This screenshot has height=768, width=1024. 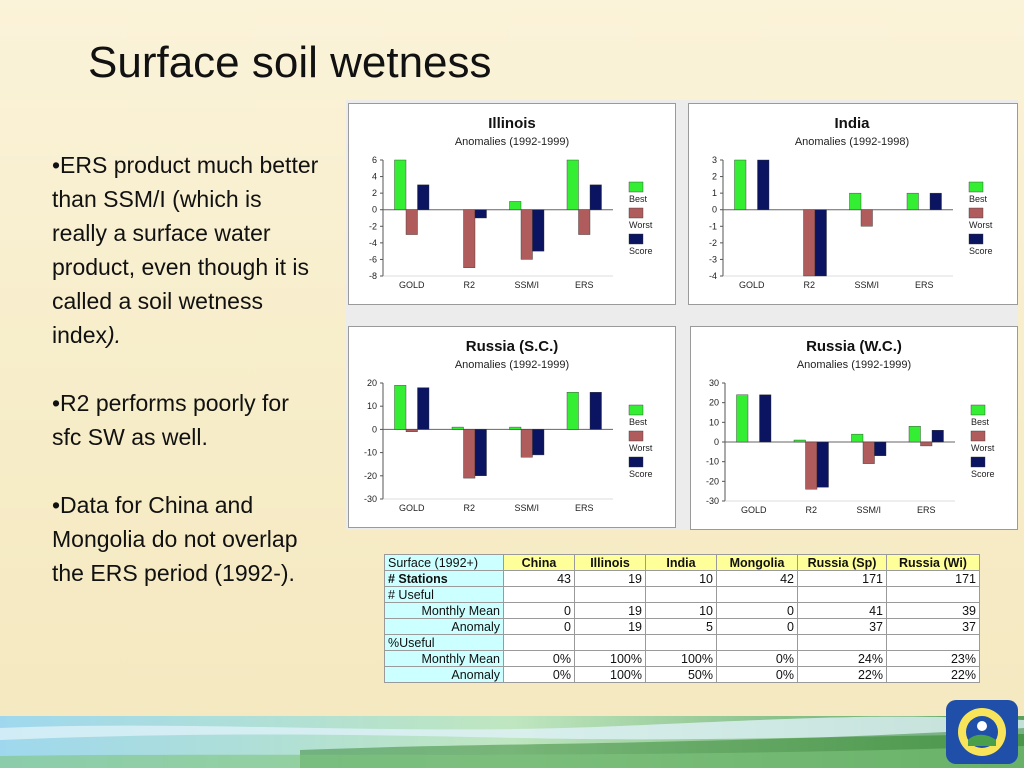 What do you see at coordinates (444, 674) in the screenshot?
I see `row-label: Anomaly` at bounding box center [444, 674].